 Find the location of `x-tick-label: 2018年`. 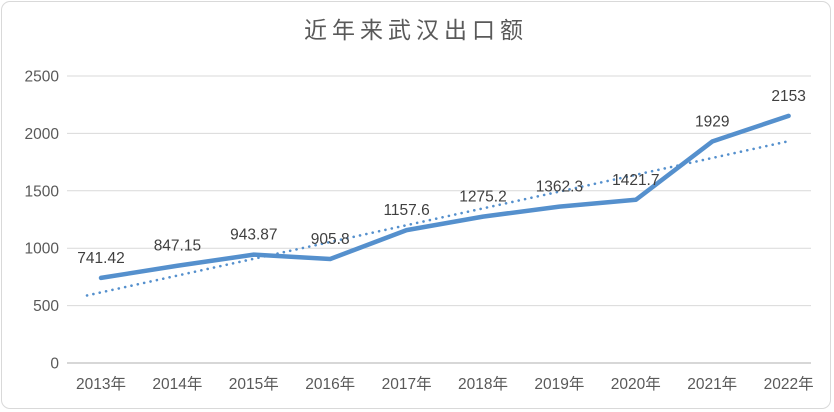

x-tick-label: 2018年 is located at coordinates (483, 384).